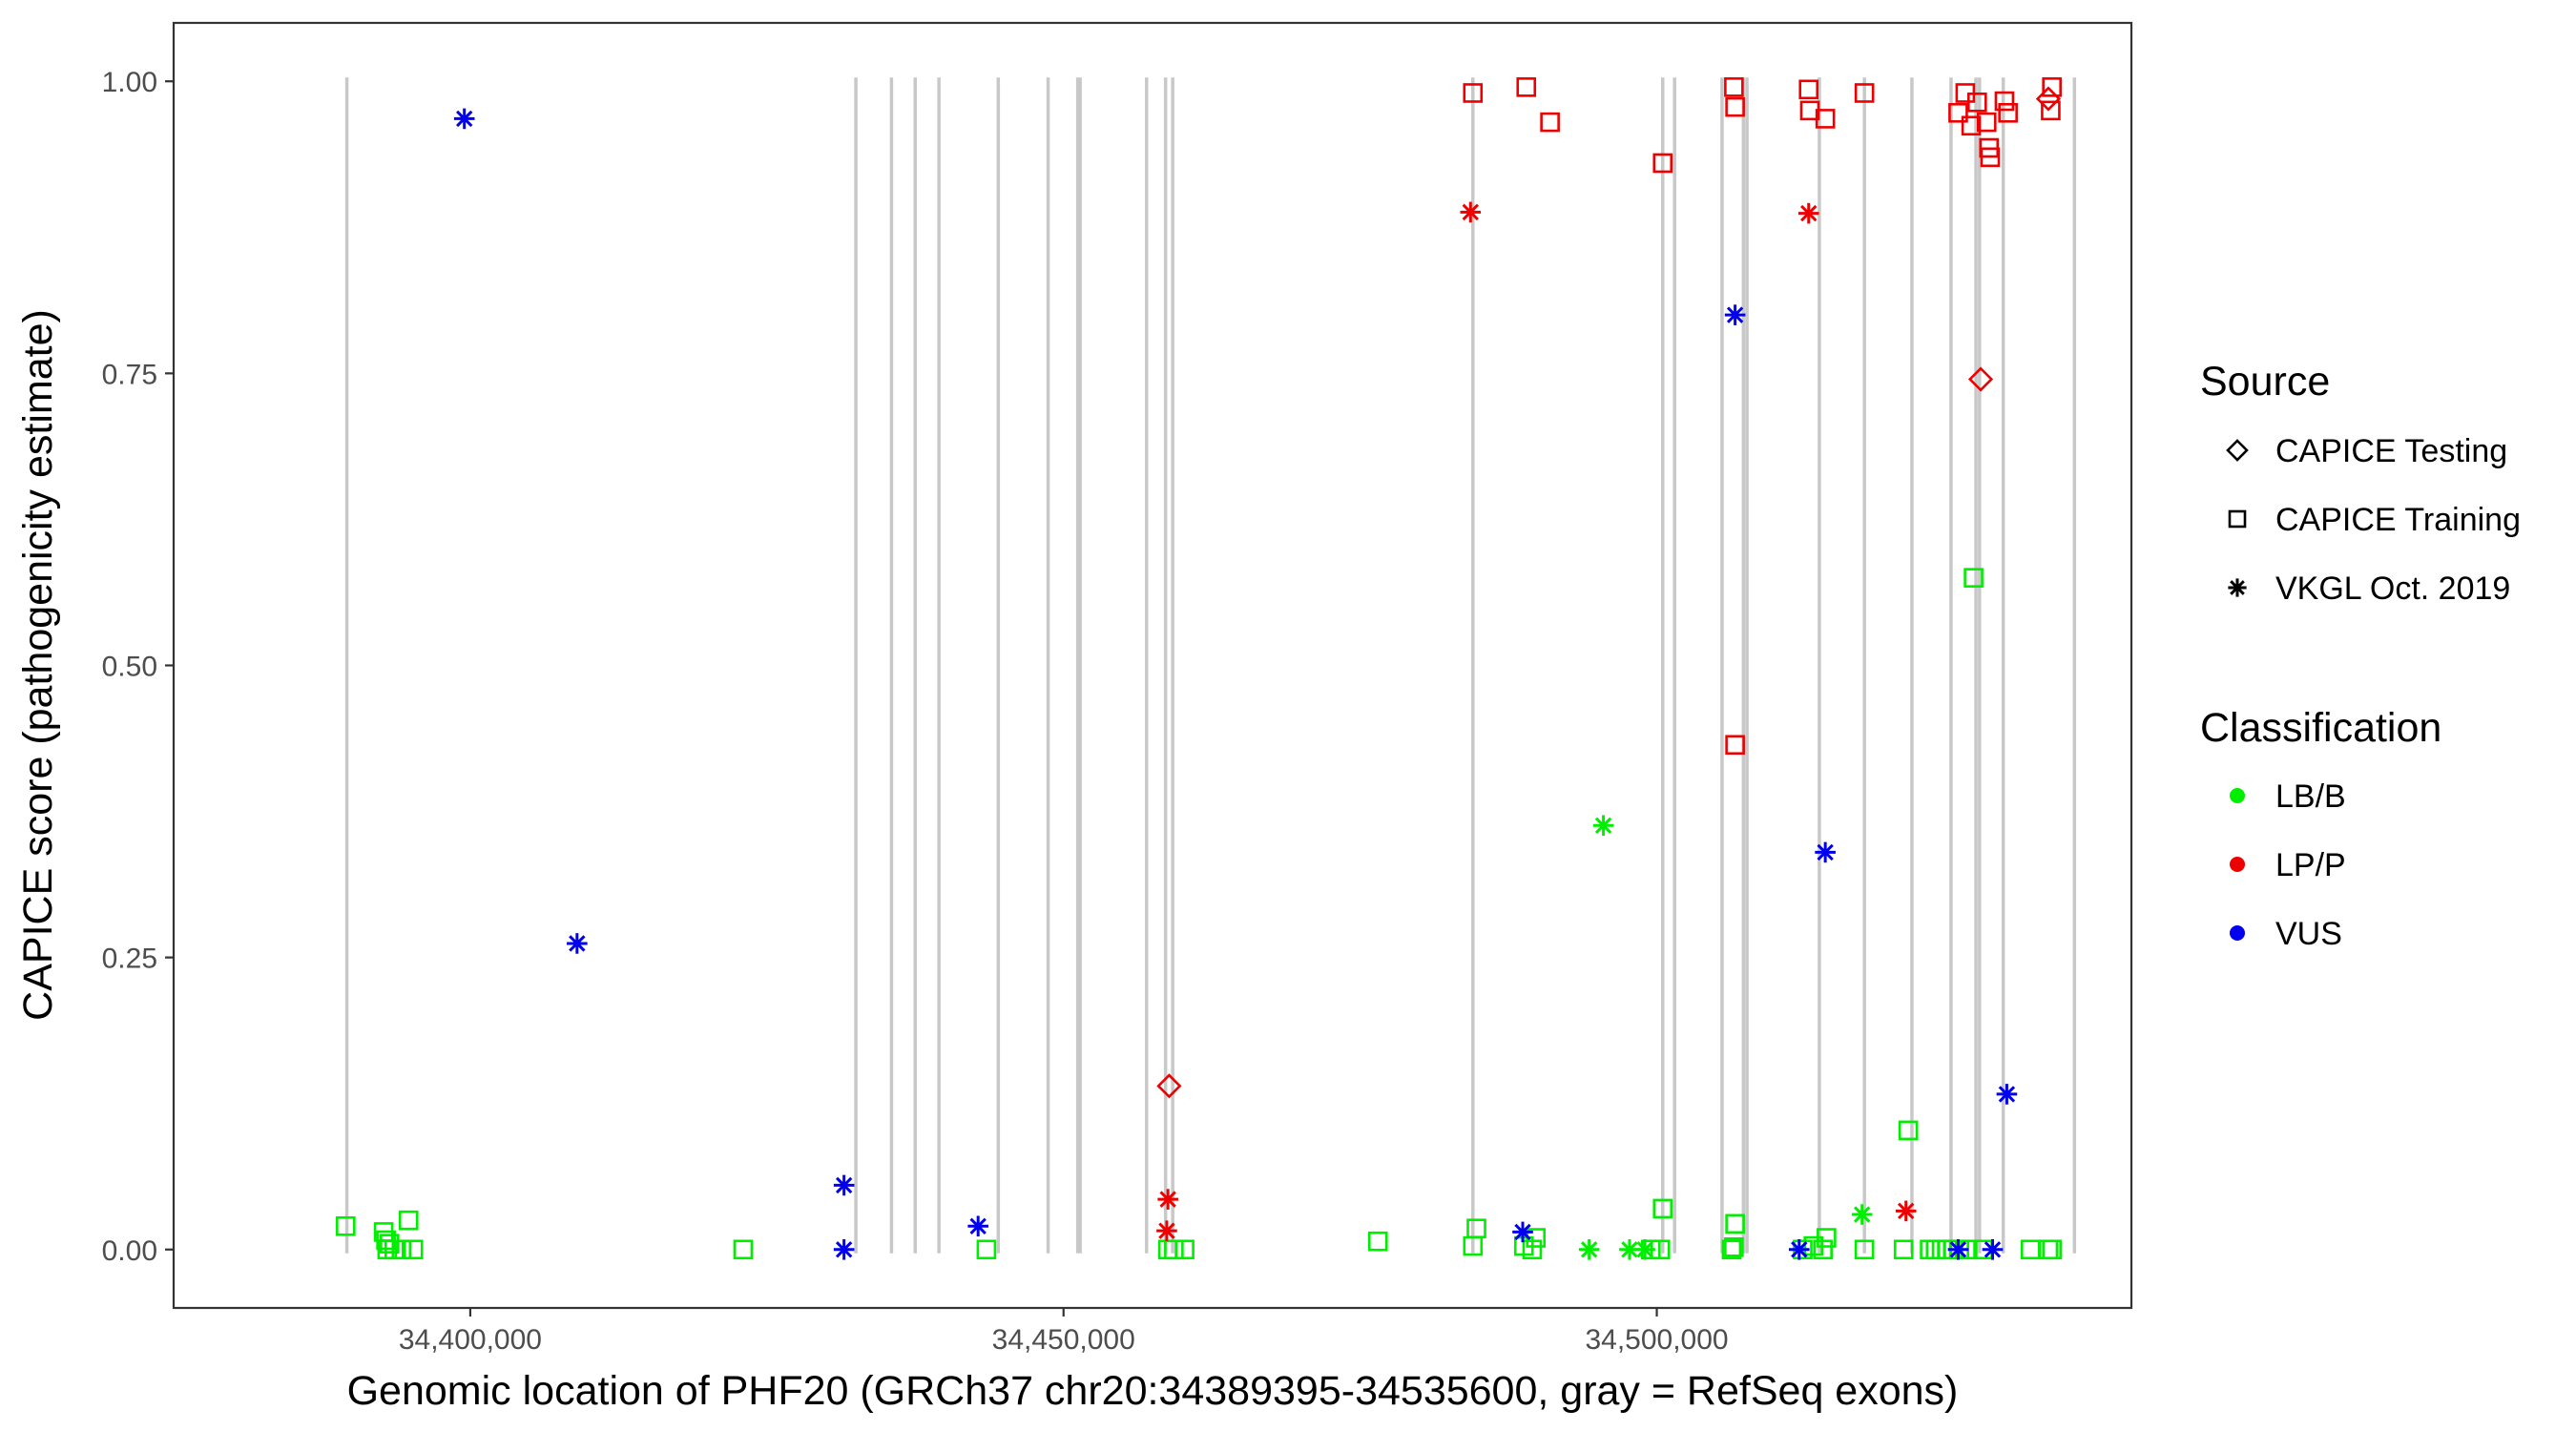 Image resolution: width=2576 pixels, height=1431 pixels. I want to click on y-axis: 0.00 0.25 0.50 0.75 1.00, so click(138, 667).